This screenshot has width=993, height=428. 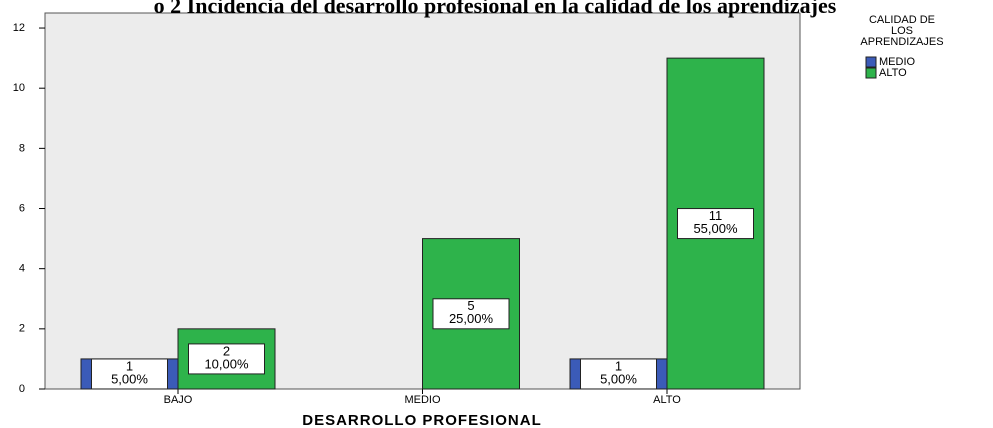 I want to click on x-axis-label: DESARROLLO PROFESIONAL, so click(x=422, y=420).